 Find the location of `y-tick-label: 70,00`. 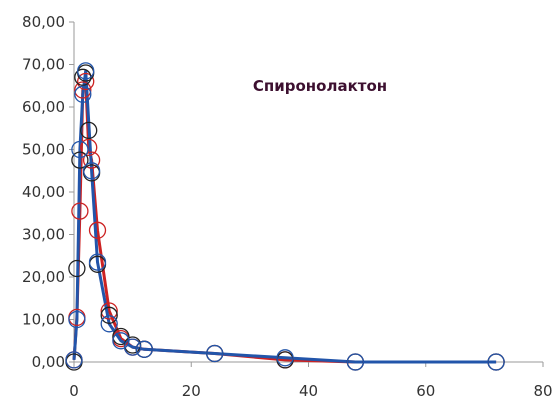

y-tick-label: 70,00 is located at coordinates (43, 65).